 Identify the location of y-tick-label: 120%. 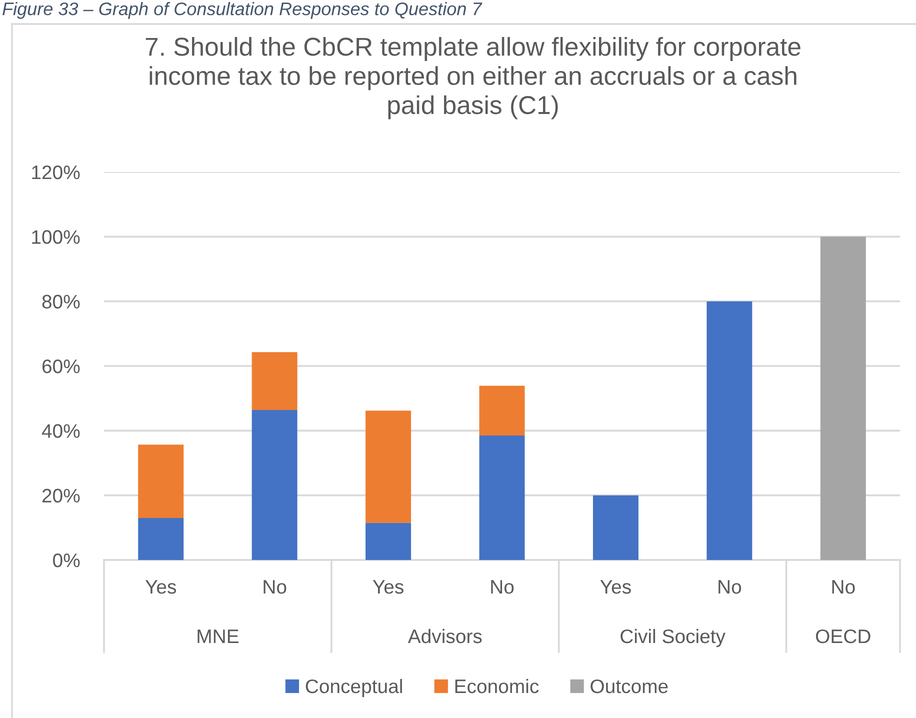
(56, 172).